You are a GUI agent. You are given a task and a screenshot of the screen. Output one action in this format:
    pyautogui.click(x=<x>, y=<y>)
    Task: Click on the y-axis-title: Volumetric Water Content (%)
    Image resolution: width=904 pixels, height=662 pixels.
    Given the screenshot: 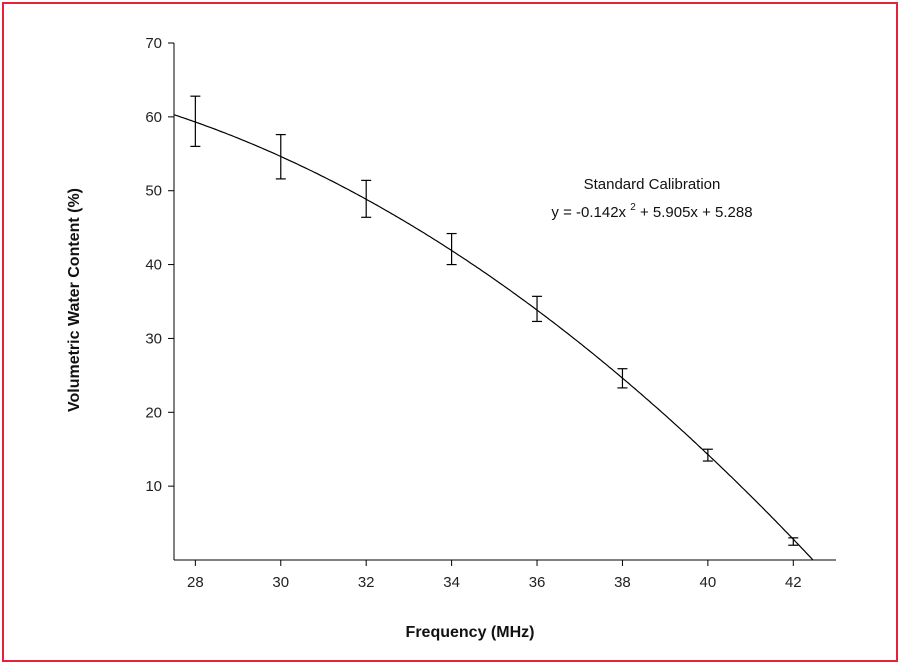 What is the action you would take?
    pyautogui.click(x=74, y=300)
    